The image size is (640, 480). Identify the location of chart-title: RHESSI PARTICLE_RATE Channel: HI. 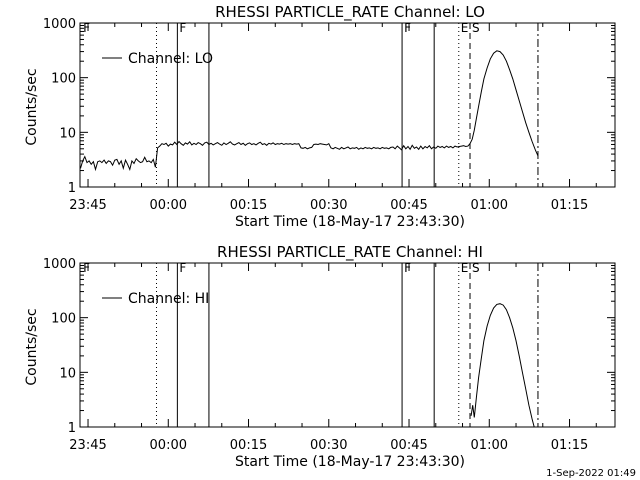
(350, 252).